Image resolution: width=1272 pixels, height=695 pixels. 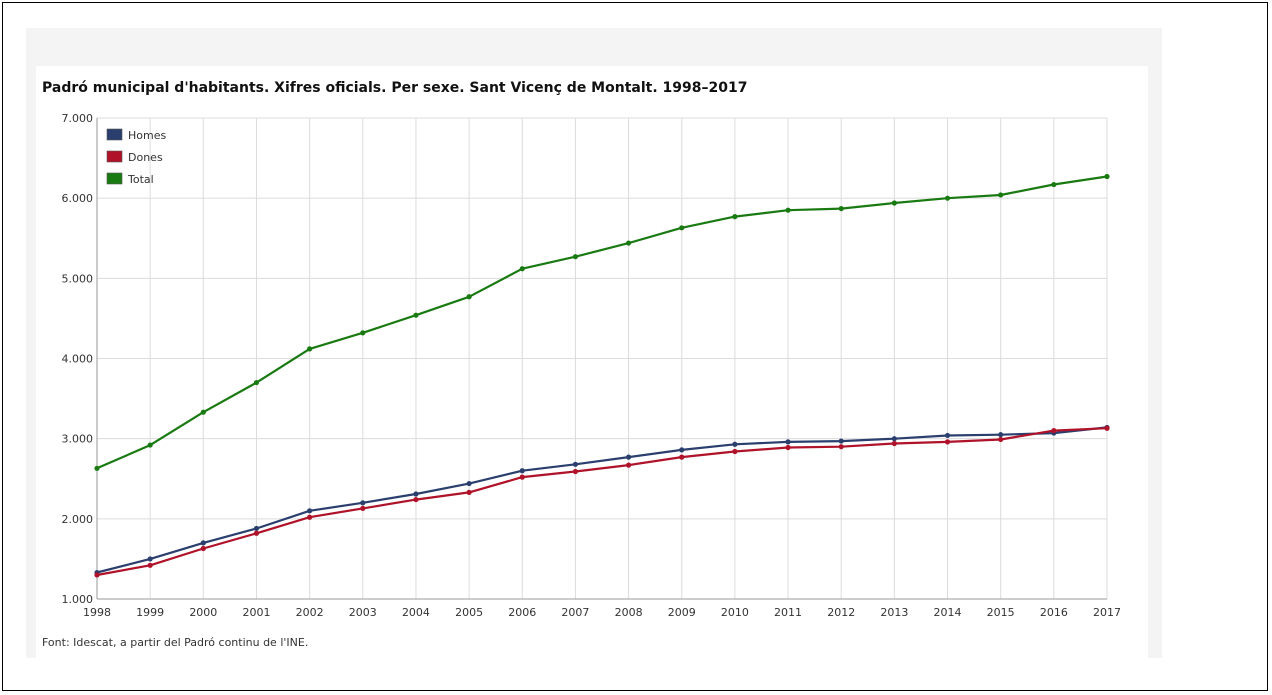 What do you see at coordinates (78, 599) in the screenshot?
I see `y-tick-label: 1.000` at bounding box center [78, 599].